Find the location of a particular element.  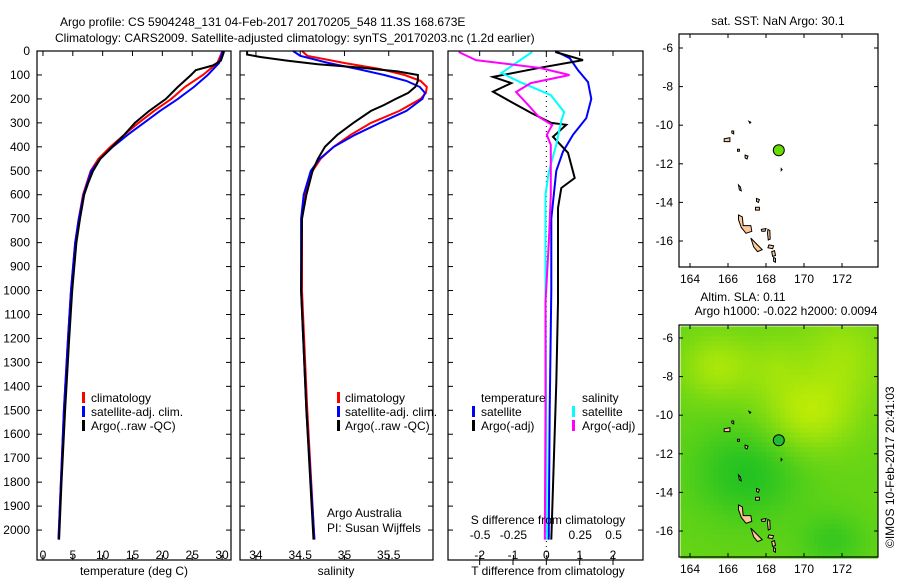

latitude-tick-label: -6 is located at coordinates (667, 338).